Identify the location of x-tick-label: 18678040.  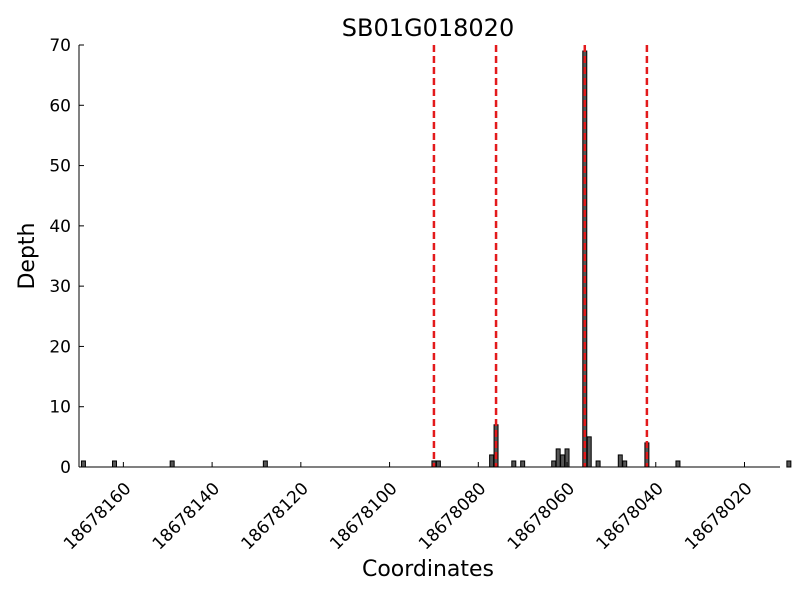
(629, 516).